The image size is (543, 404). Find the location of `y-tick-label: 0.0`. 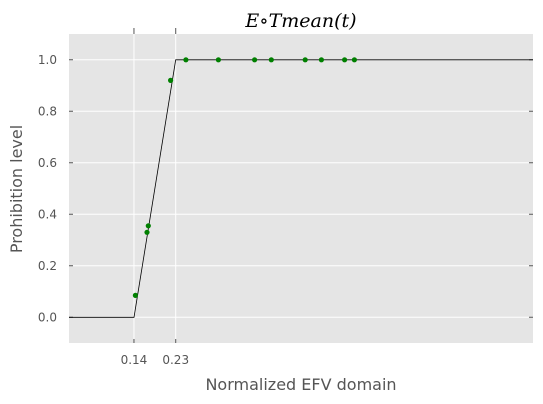

y-tick-label: 0.0 is located at coordinates (47, 317).